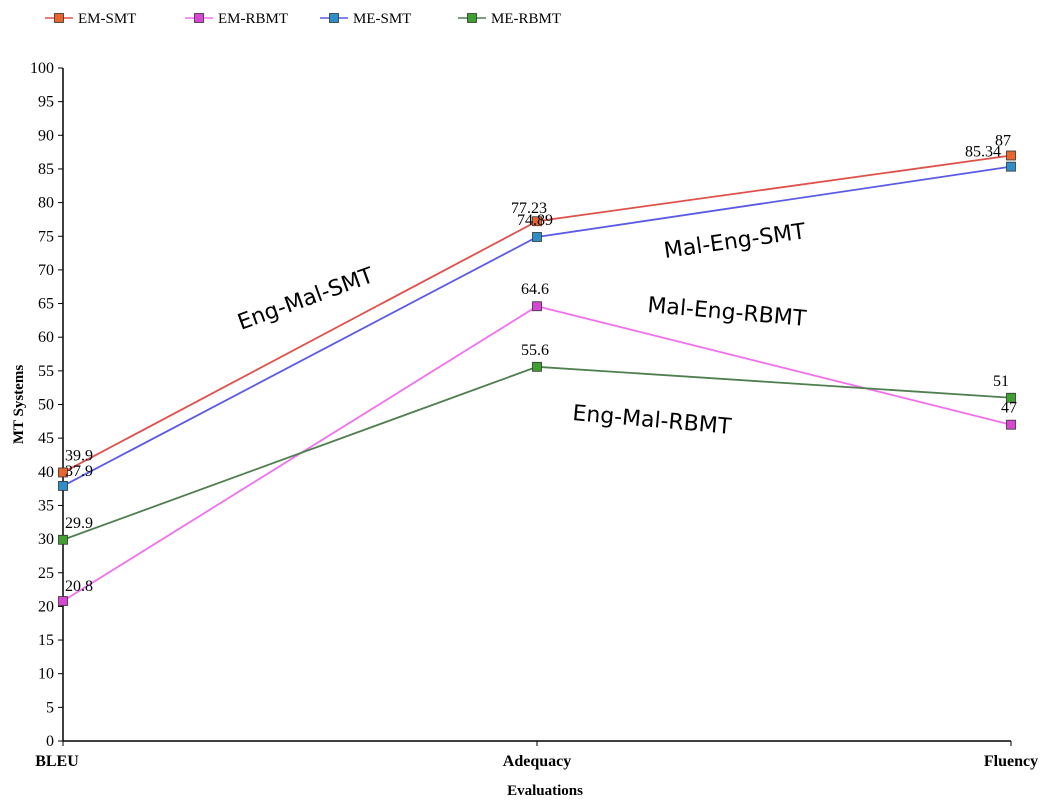  What do you see at coordinates (46, 371) in the screenshot?
I see `y-tick-label: 55` at bounding box center [46, 371].